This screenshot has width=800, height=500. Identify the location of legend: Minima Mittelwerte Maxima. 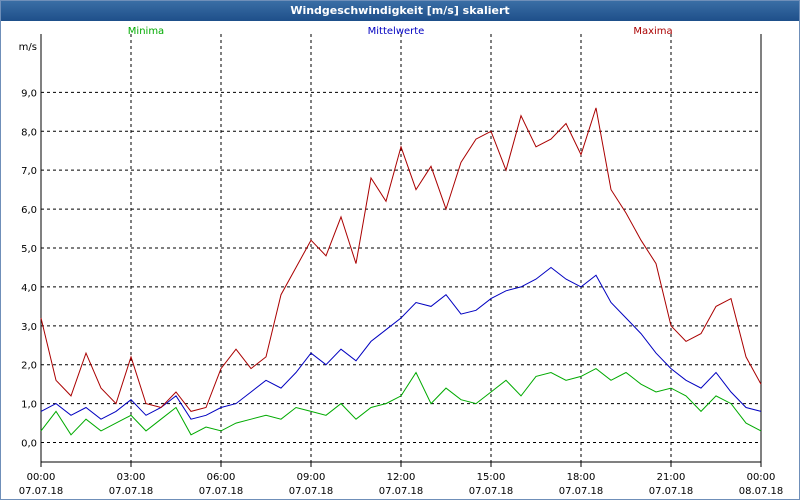
(400, 31).